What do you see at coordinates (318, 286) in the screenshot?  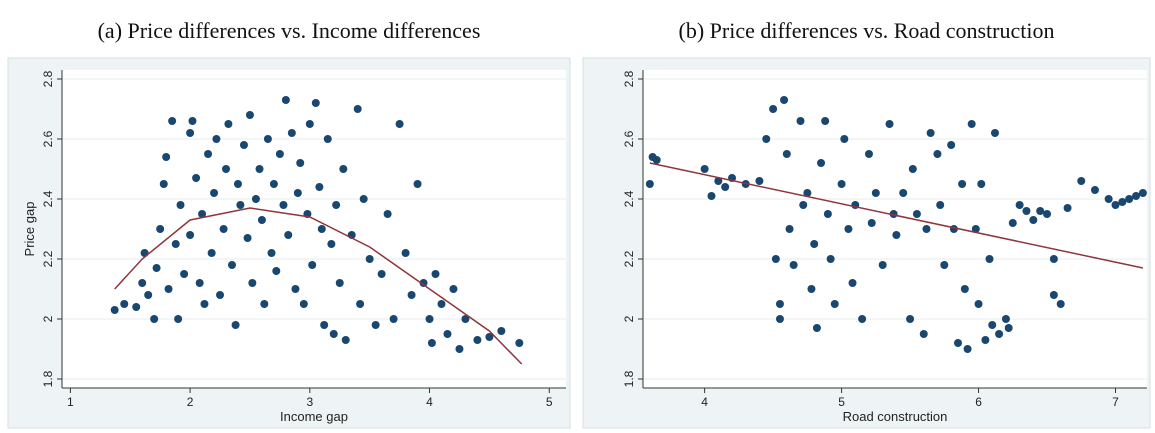 I see `fit-line` at bounding box center [318, 286].